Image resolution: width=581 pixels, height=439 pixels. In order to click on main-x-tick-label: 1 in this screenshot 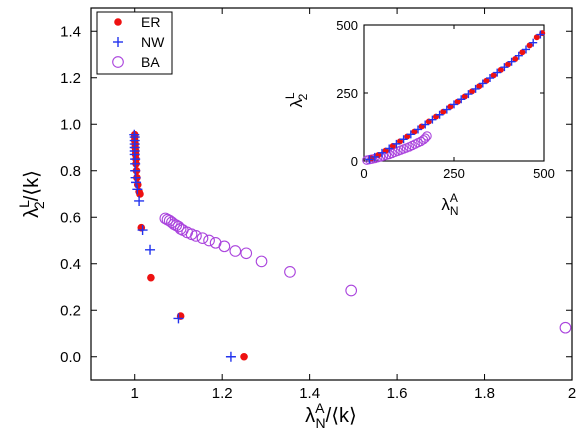, I will do `click(135, 393)`.